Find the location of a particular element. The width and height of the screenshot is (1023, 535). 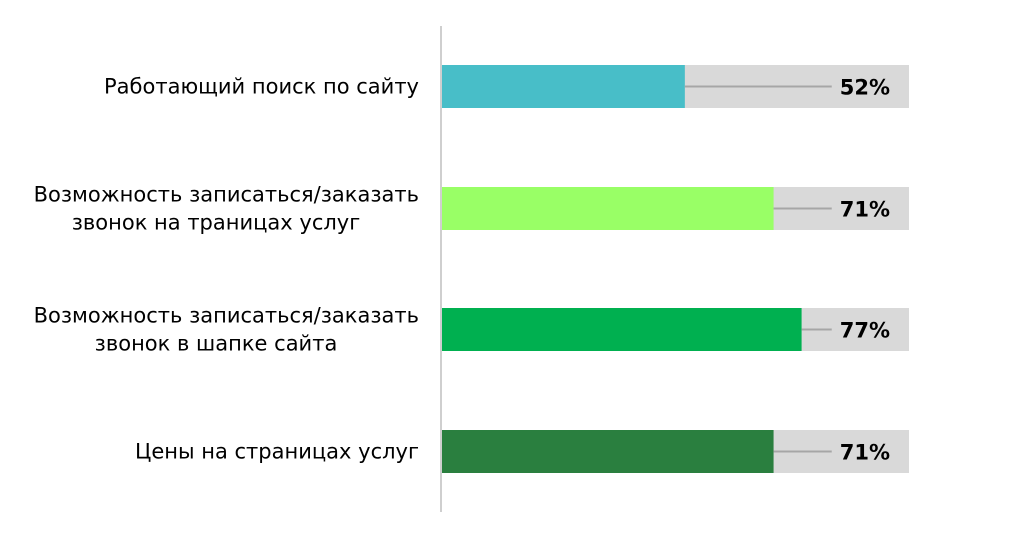

category-label: звонок на траницах услуг is located at coordinates (216, 223).